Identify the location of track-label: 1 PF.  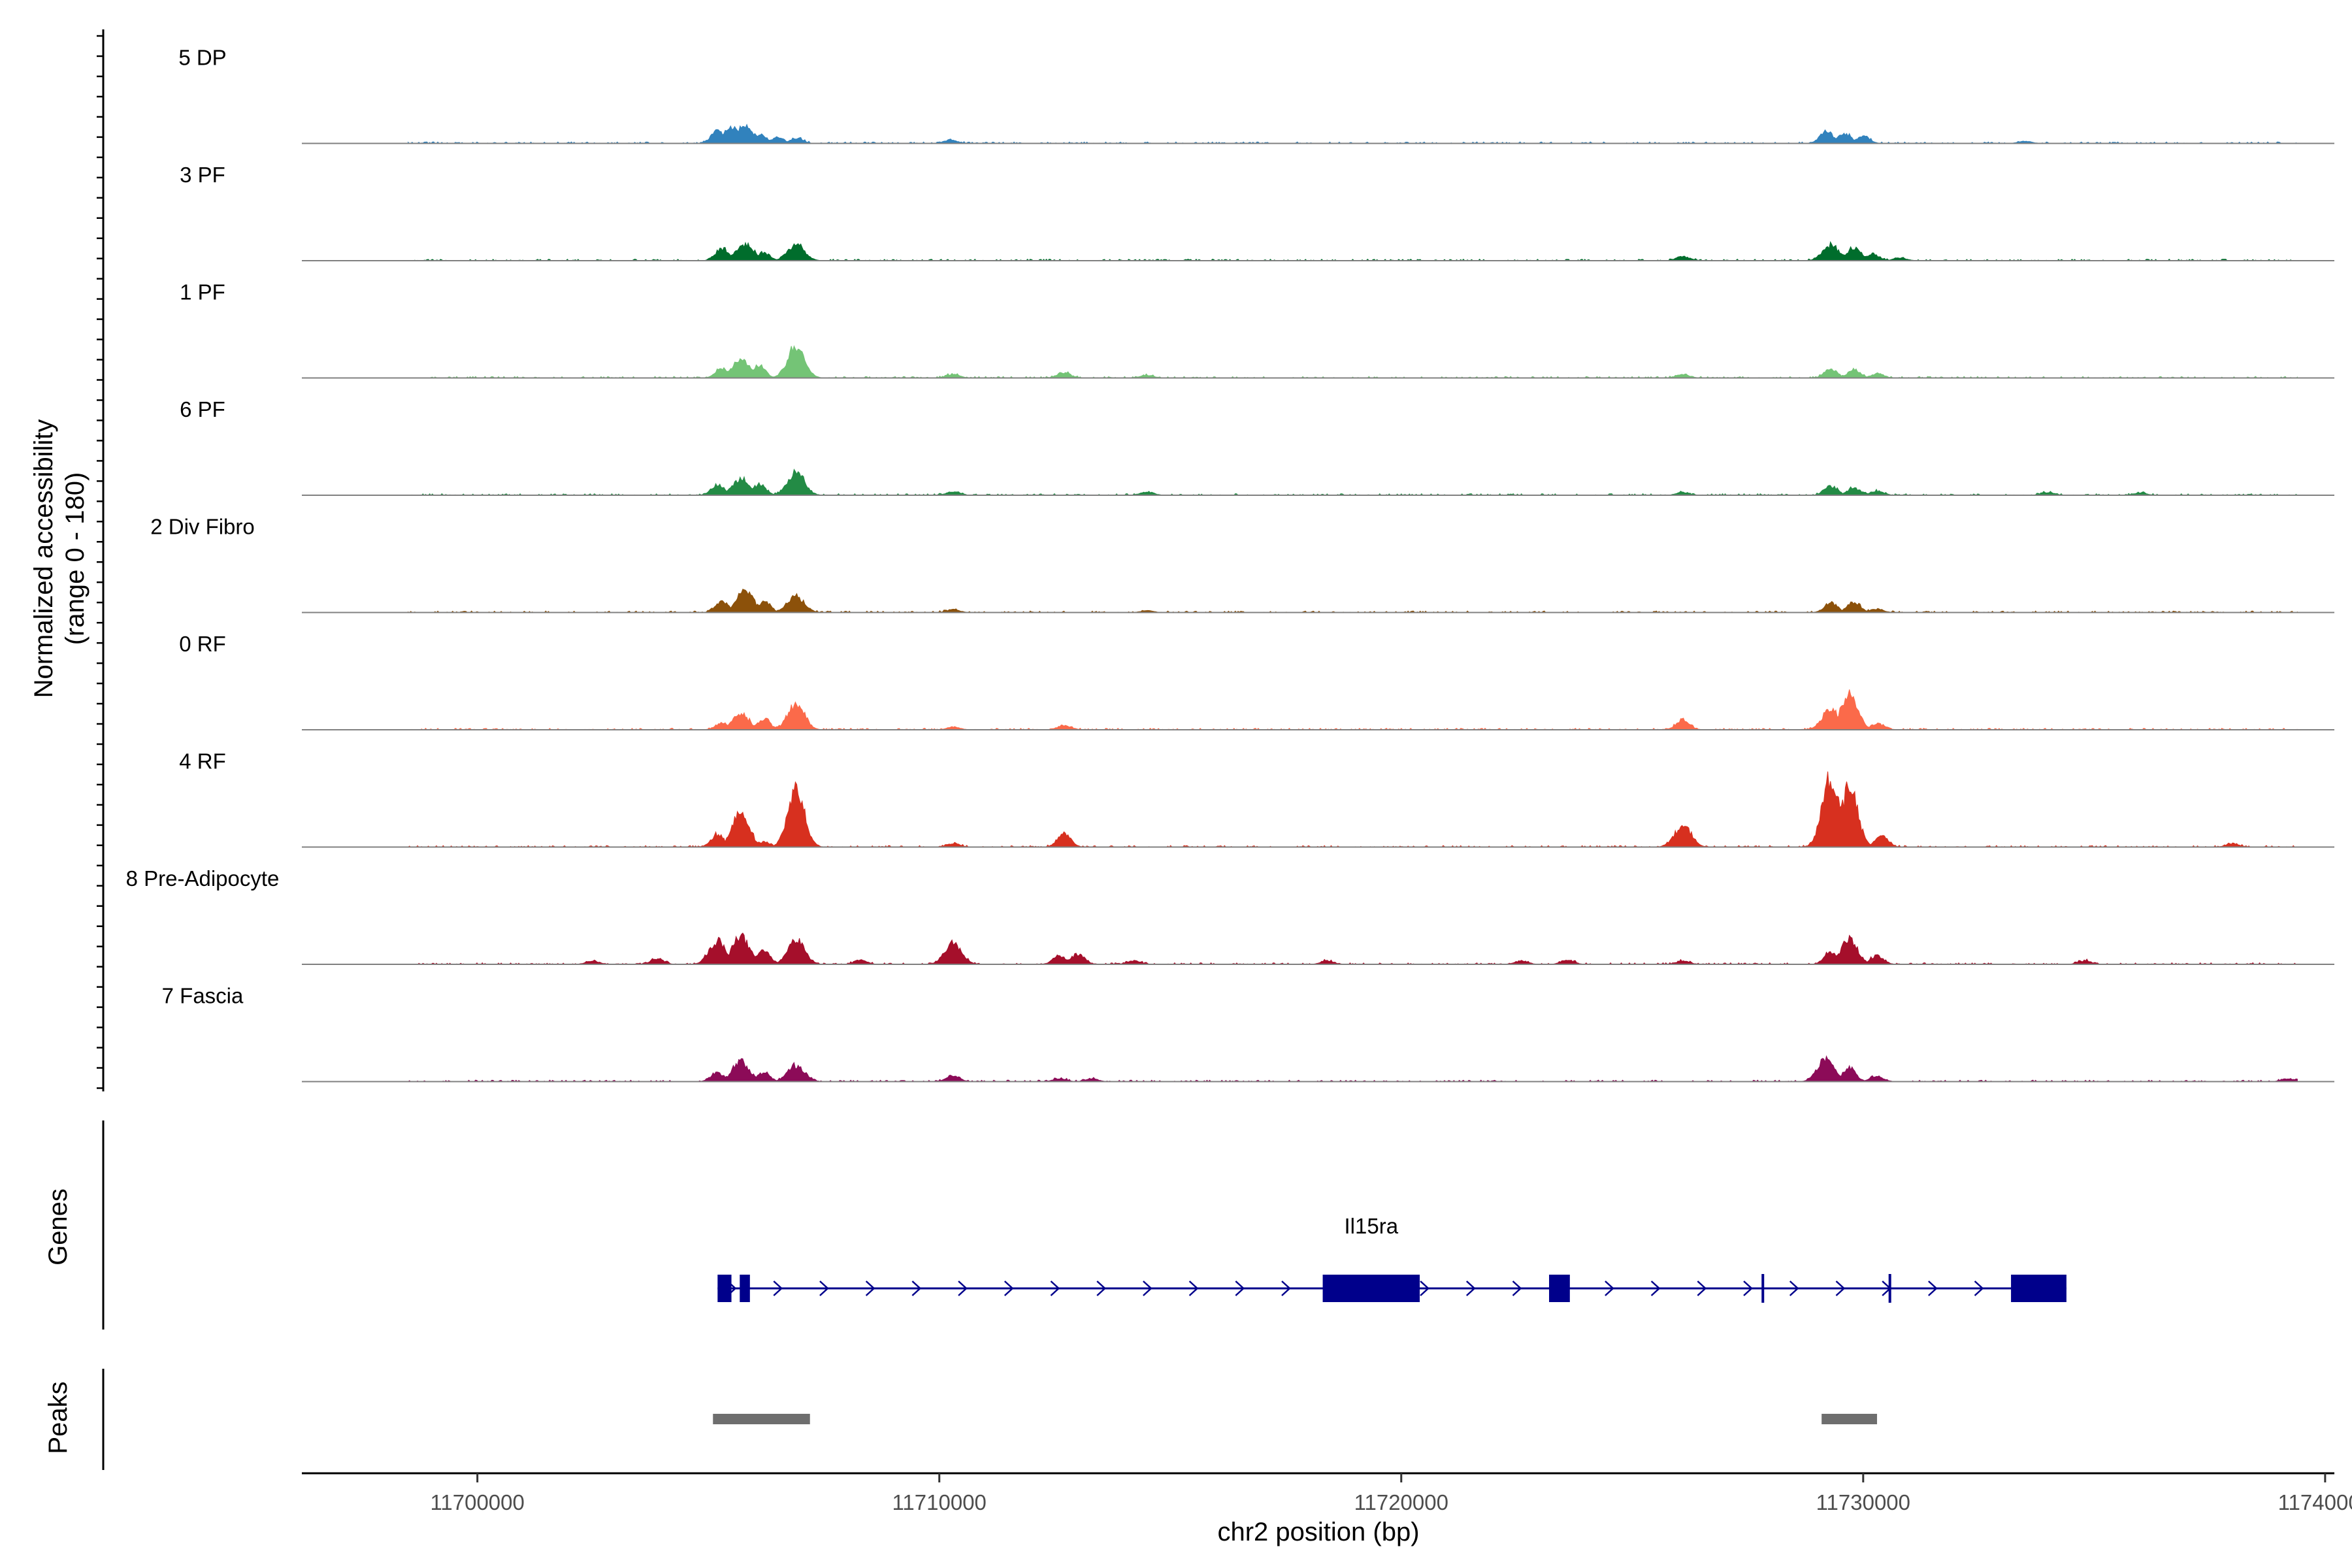
(202, 292).